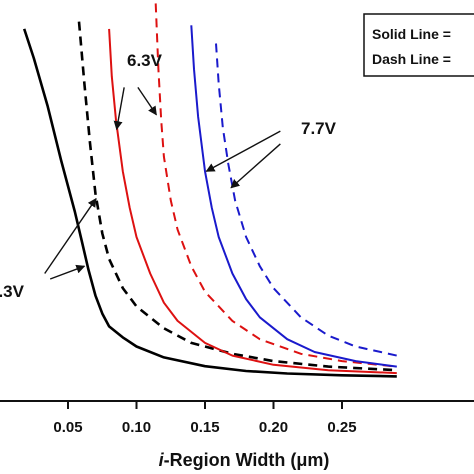 The image size is (474, 474). What do you see at coordinates (273, 427) in the screenshot?
I see `x-tick-label: 0.20` at bounding box center [273, 427].